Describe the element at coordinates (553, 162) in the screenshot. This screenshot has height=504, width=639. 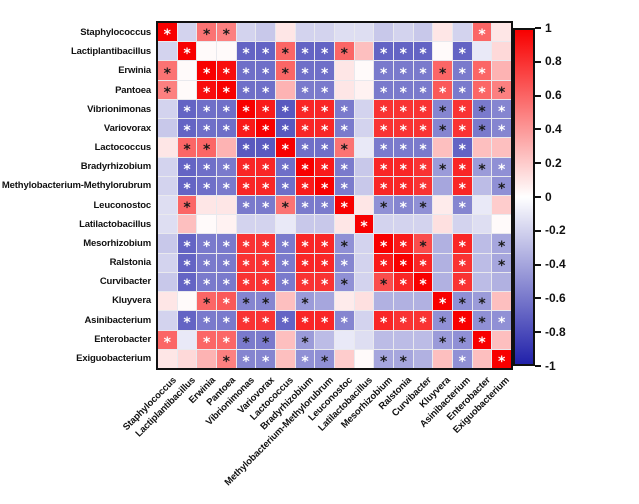
I see `colorbar-tick-label: 0.2` at that location.